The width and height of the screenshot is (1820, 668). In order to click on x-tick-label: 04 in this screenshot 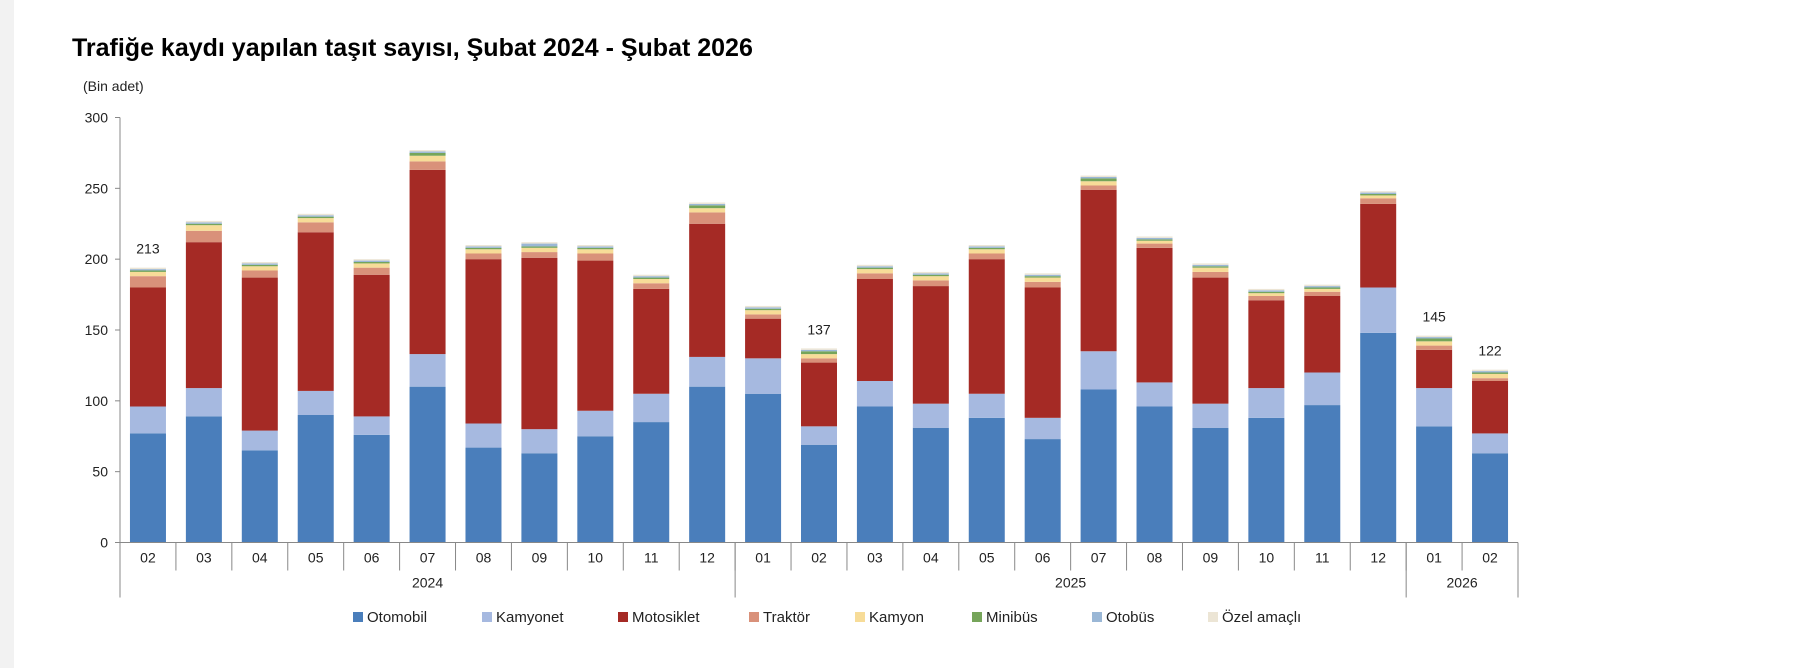, I will do `click(260, 558)`.